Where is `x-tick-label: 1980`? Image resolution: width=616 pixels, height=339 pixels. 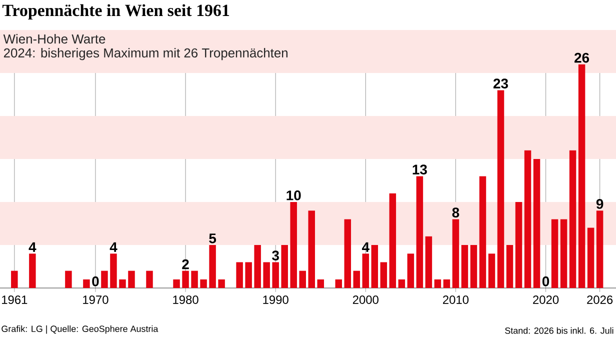
x-tick-label: 1980 is located at coordinates (185, 300).